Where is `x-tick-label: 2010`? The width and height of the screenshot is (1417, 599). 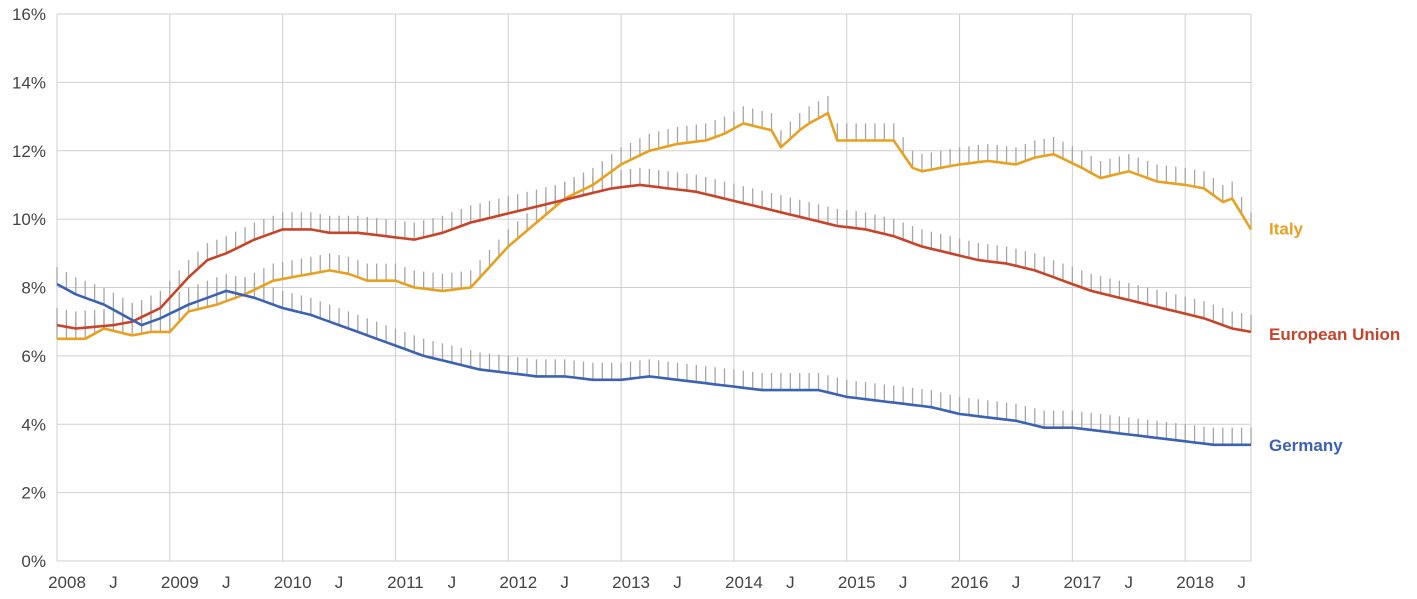
x-tick-label: 2010 is located at coordinates (293, 582).